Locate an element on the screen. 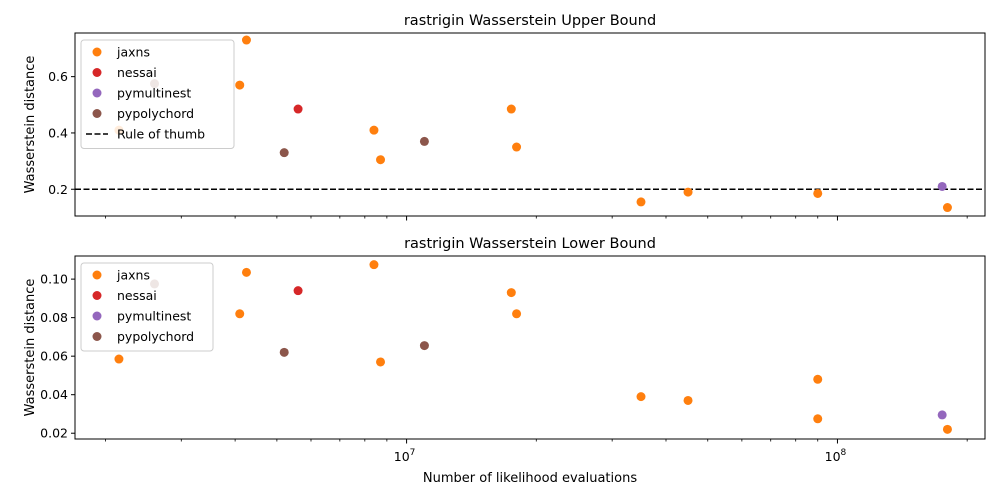 Image resolution: width=1000 pixels, height=504 pixels. y-tick-label: 0.6 is located at coordinates (58, 76).